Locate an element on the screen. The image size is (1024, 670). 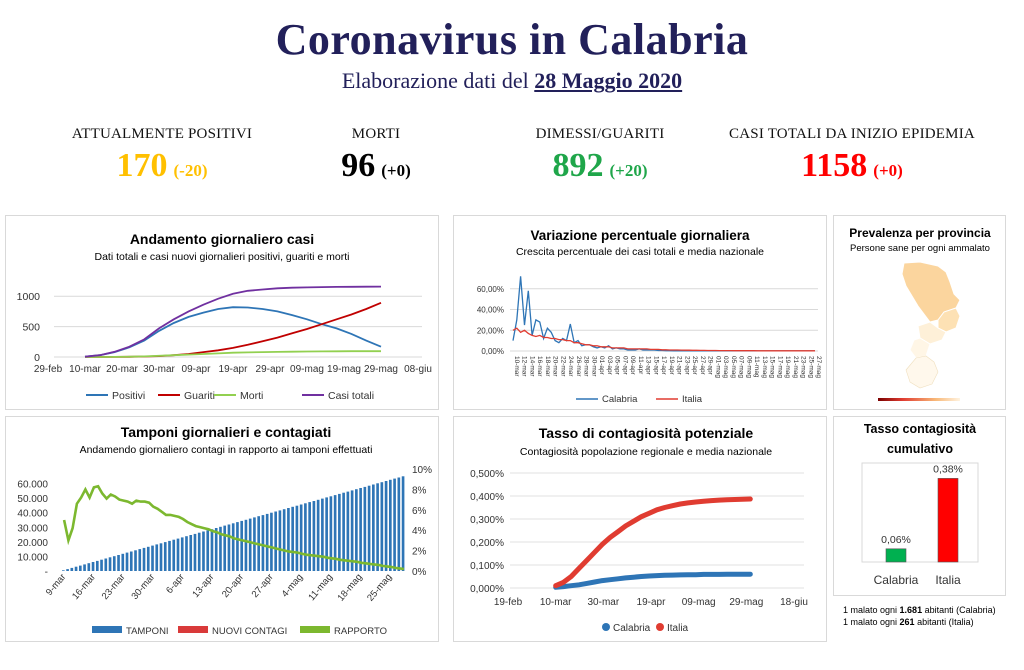
kpi-morti: MORTI 96 (+0) is located at coordinates (376, 155).